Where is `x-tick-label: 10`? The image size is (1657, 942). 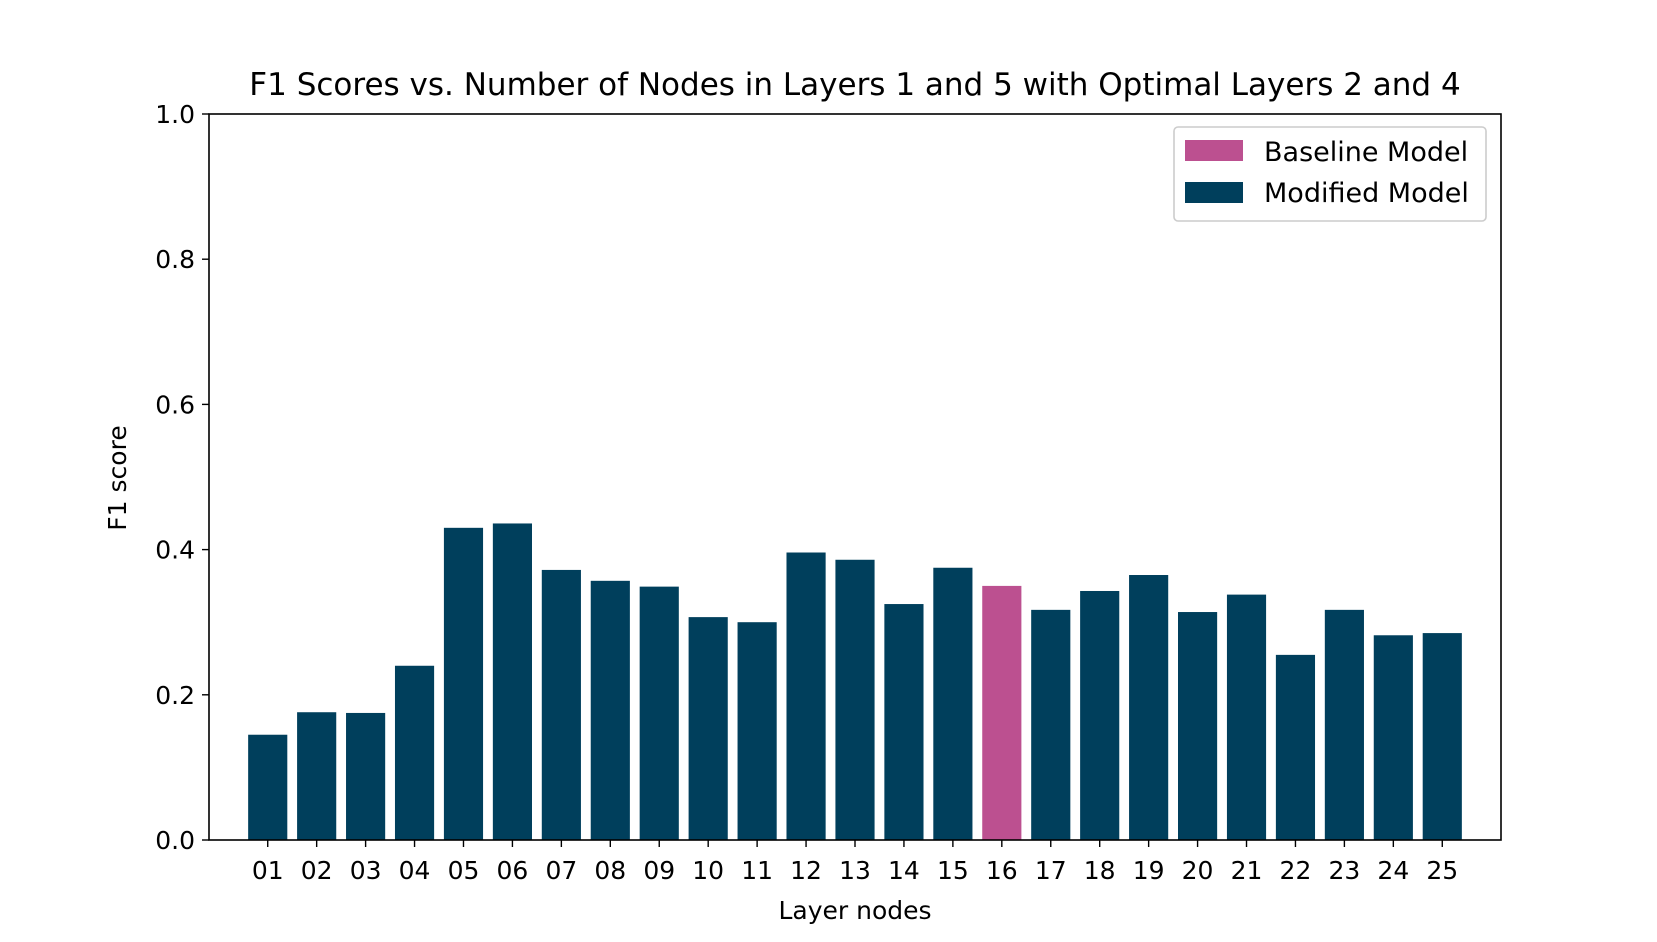
x-tick-label: 10 is located at coordinates (708, 870).